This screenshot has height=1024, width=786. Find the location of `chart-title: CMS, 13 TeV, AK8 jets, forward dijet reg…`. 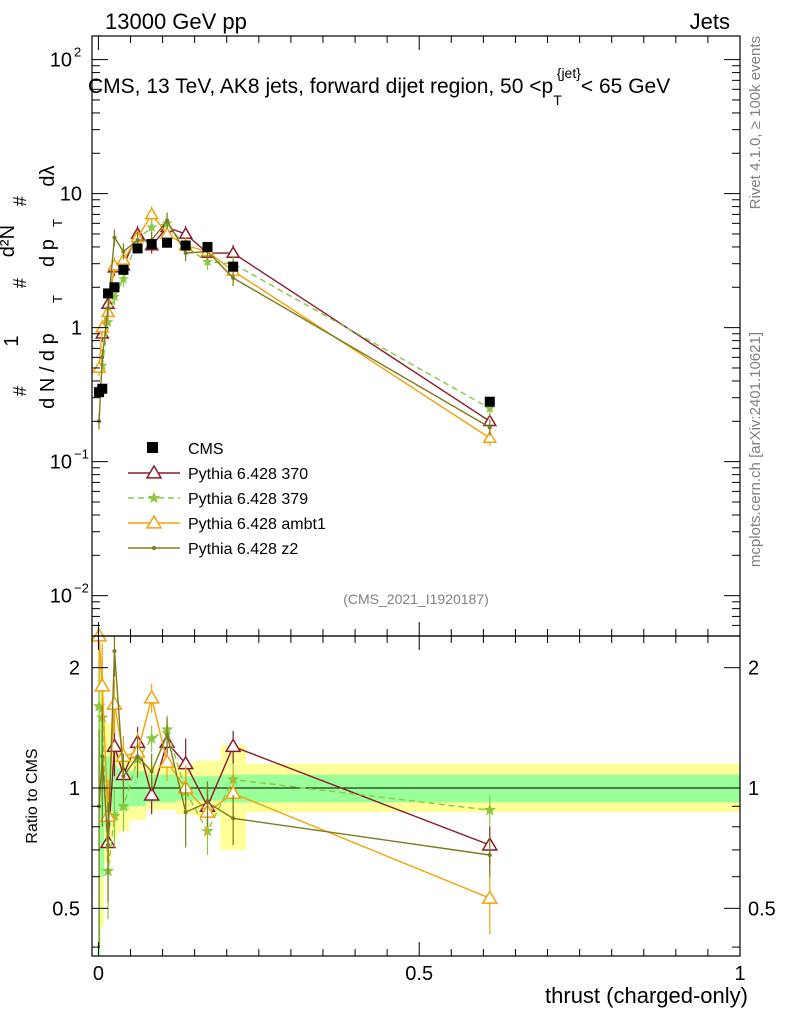

chart-title: CMS, 13 TeV, AK8 jets, forward dijet reg… is located at coordinates (379, 86).